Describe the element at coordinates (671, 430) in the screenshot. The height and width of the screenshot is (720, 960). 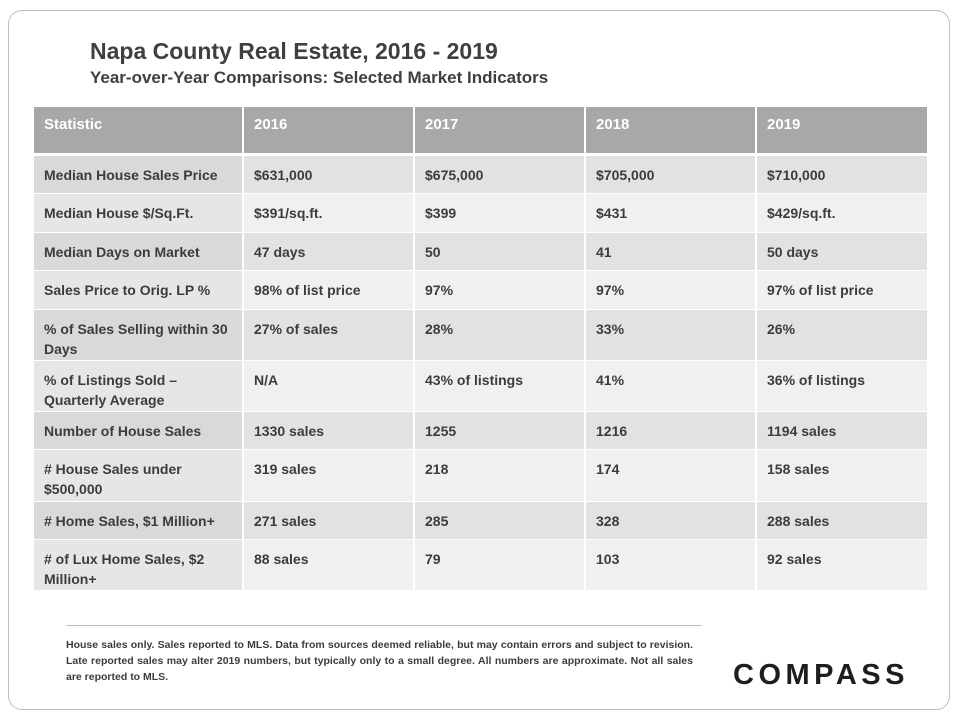
I see `table-cell: 1216` at that location.